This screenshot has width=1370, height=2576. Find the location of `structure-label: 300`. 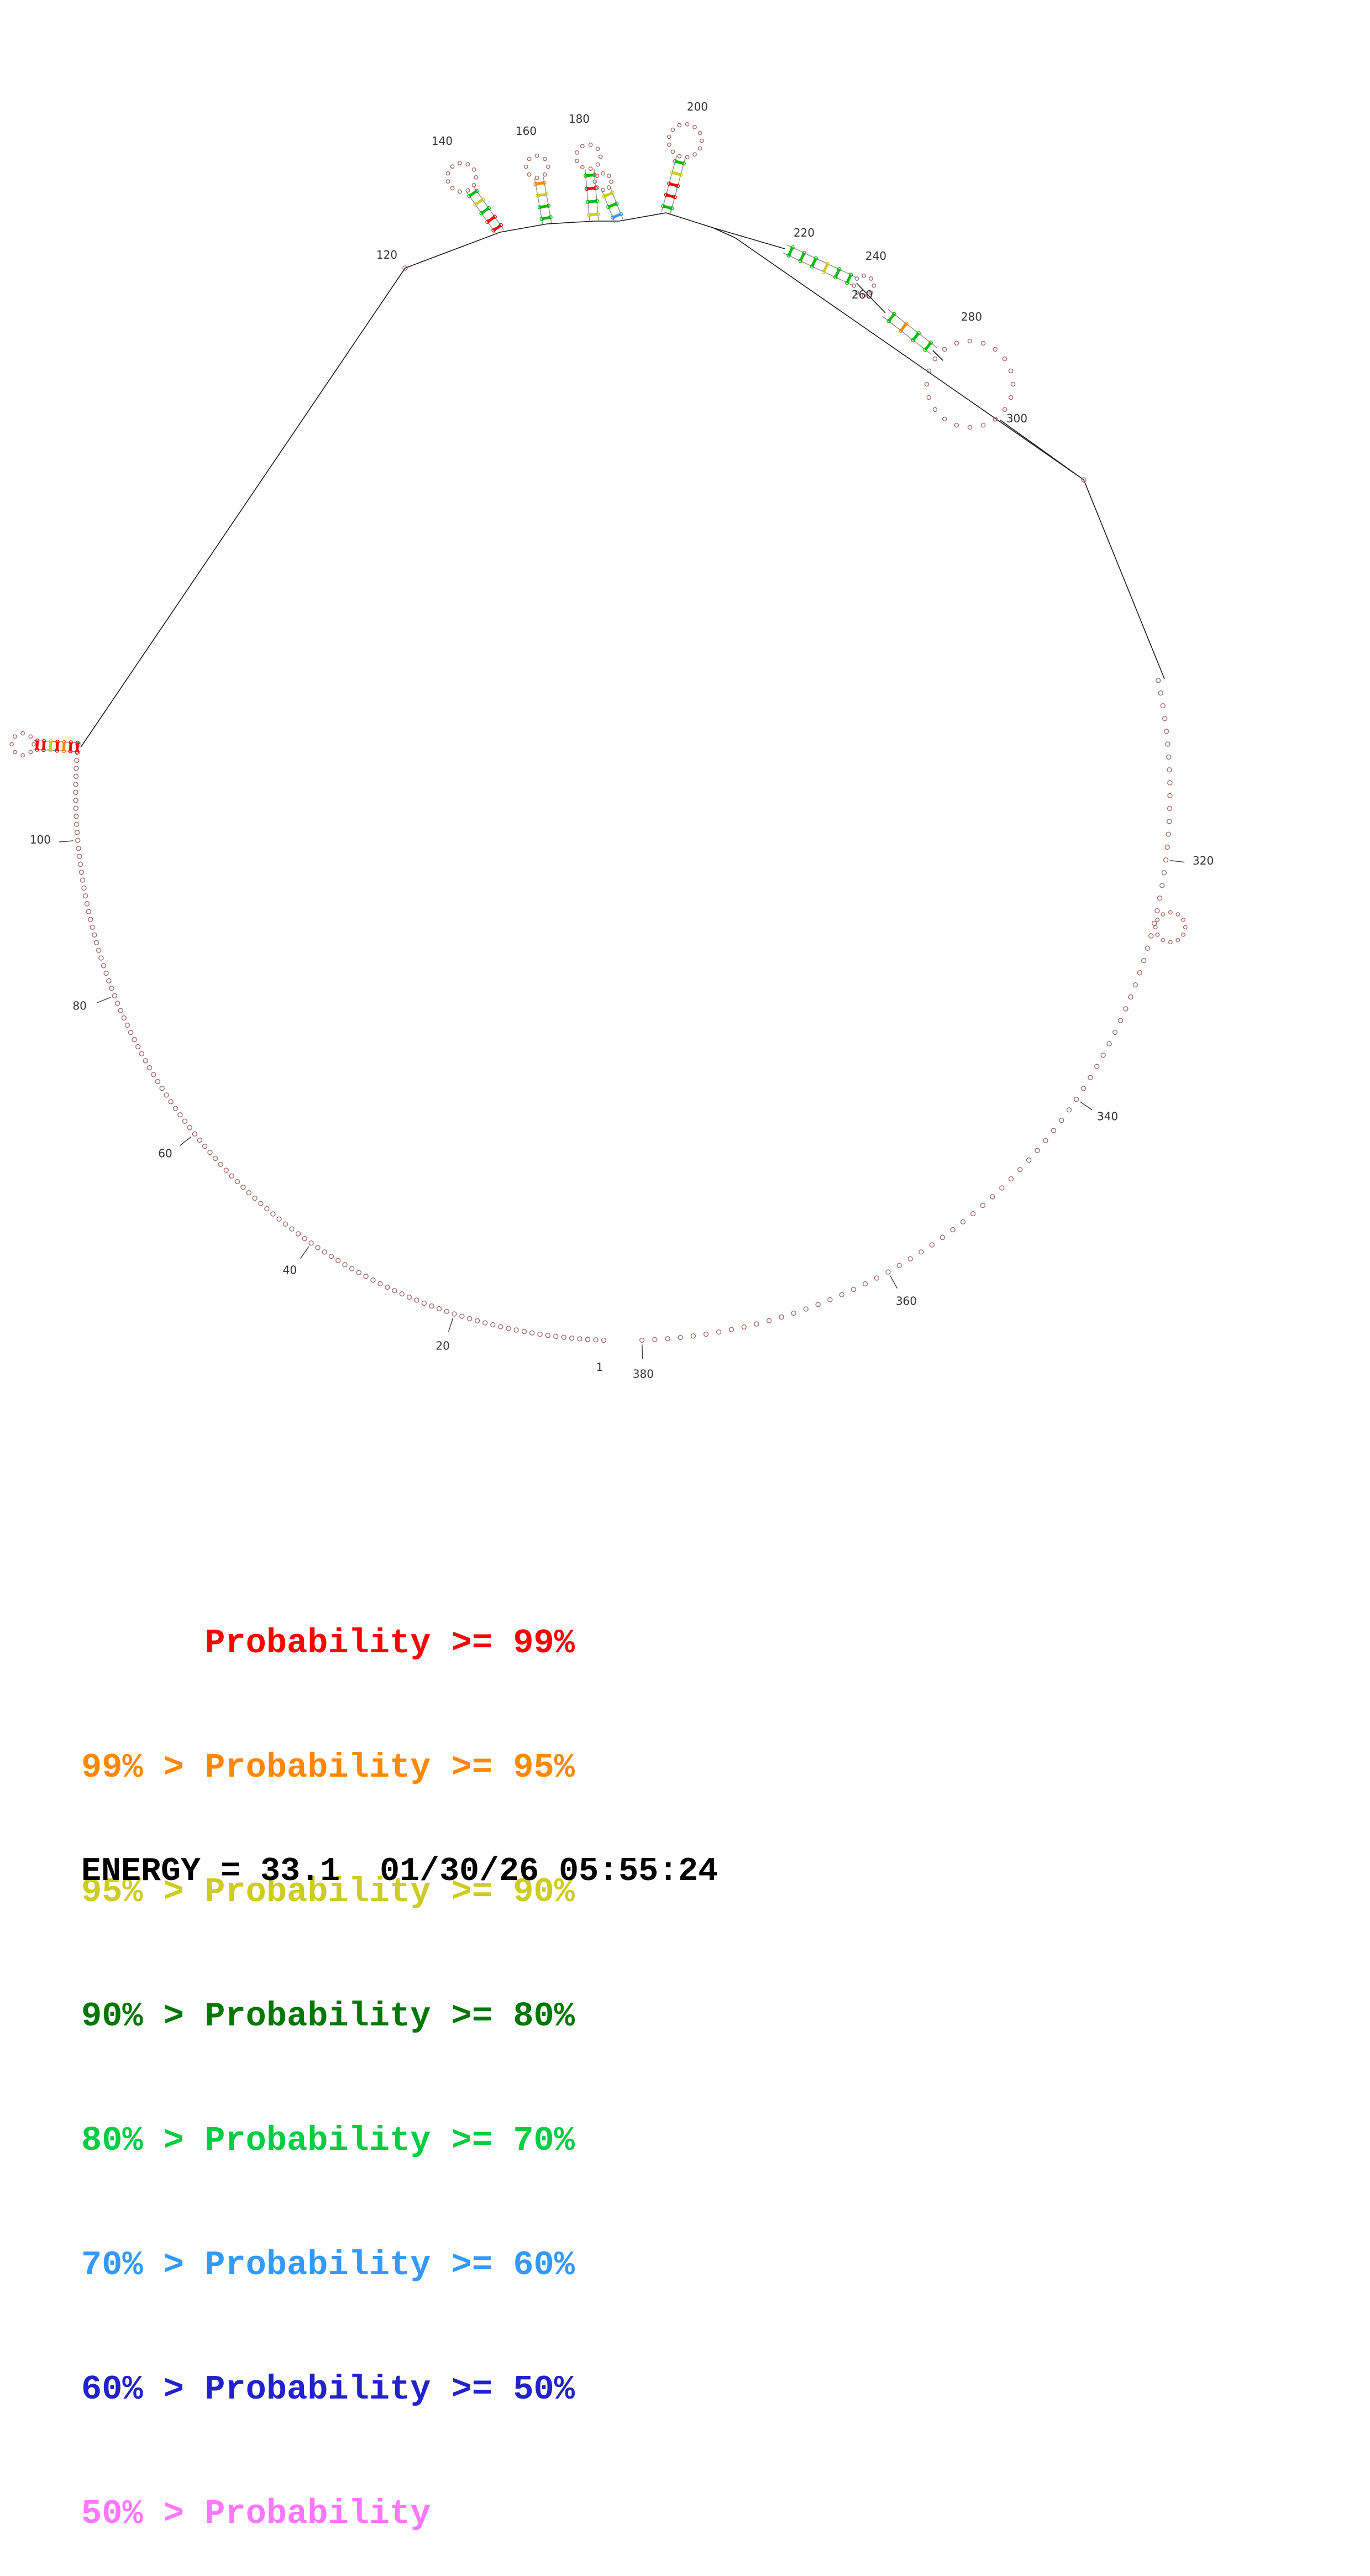

structure-label: 300 is located at coordinates (1016, 419).